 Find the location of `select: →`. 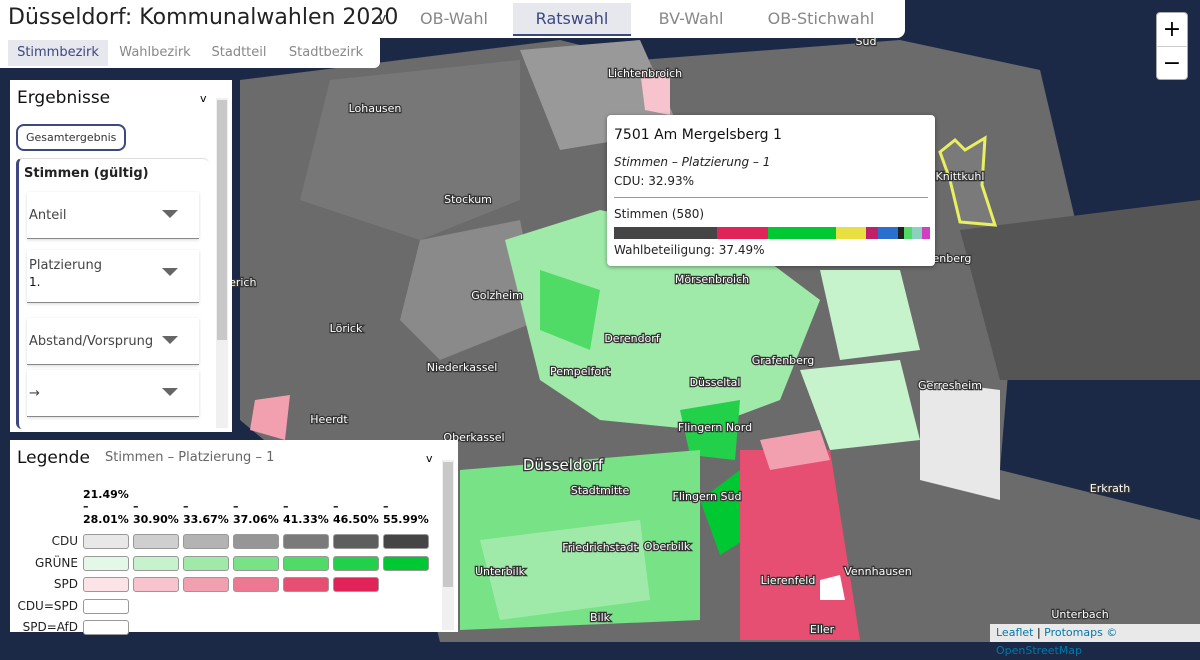

select: → is located at coordinates (113, 393).